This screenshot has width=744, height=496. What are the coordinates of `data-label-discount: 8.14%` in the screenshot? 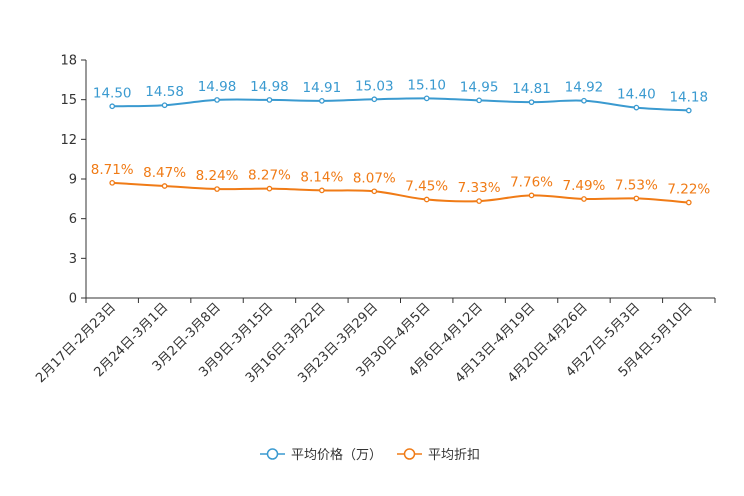 It's located at (321, 177).